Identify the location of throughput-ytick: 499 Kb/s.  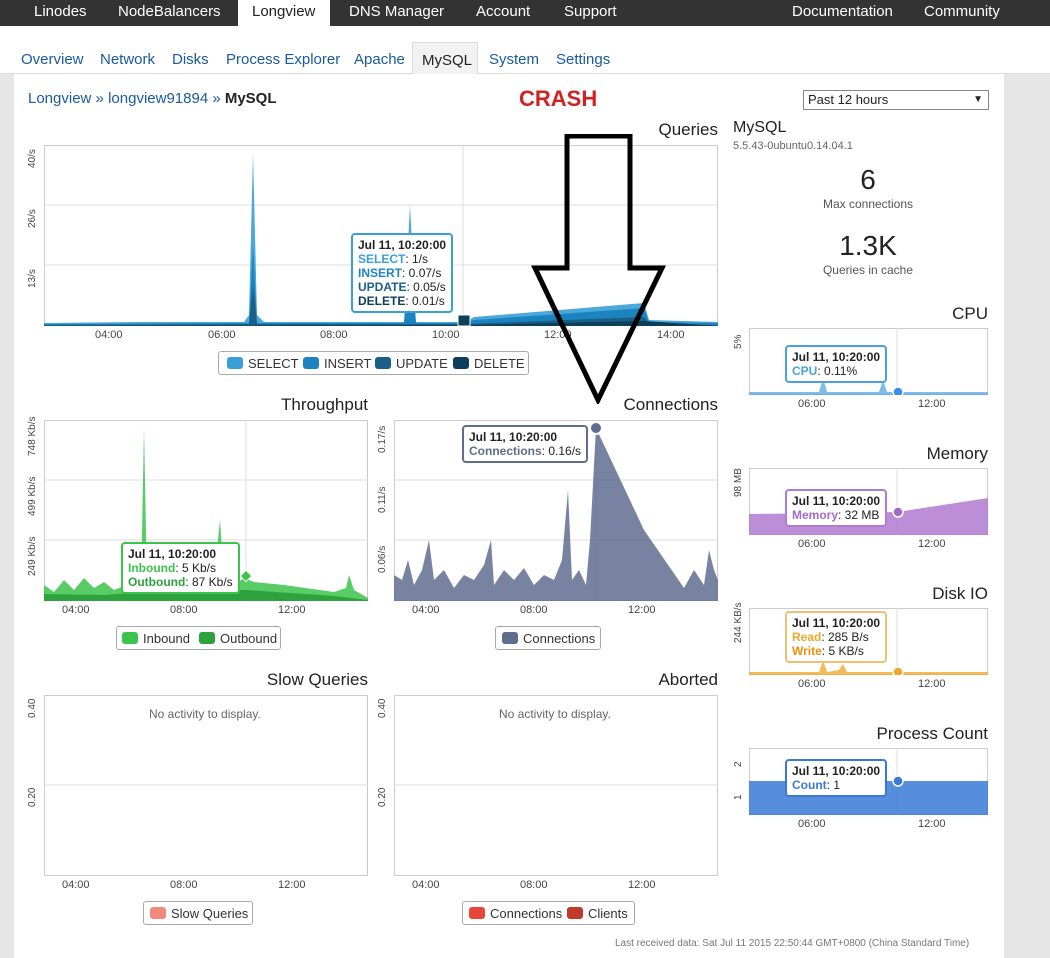
(32, 496).